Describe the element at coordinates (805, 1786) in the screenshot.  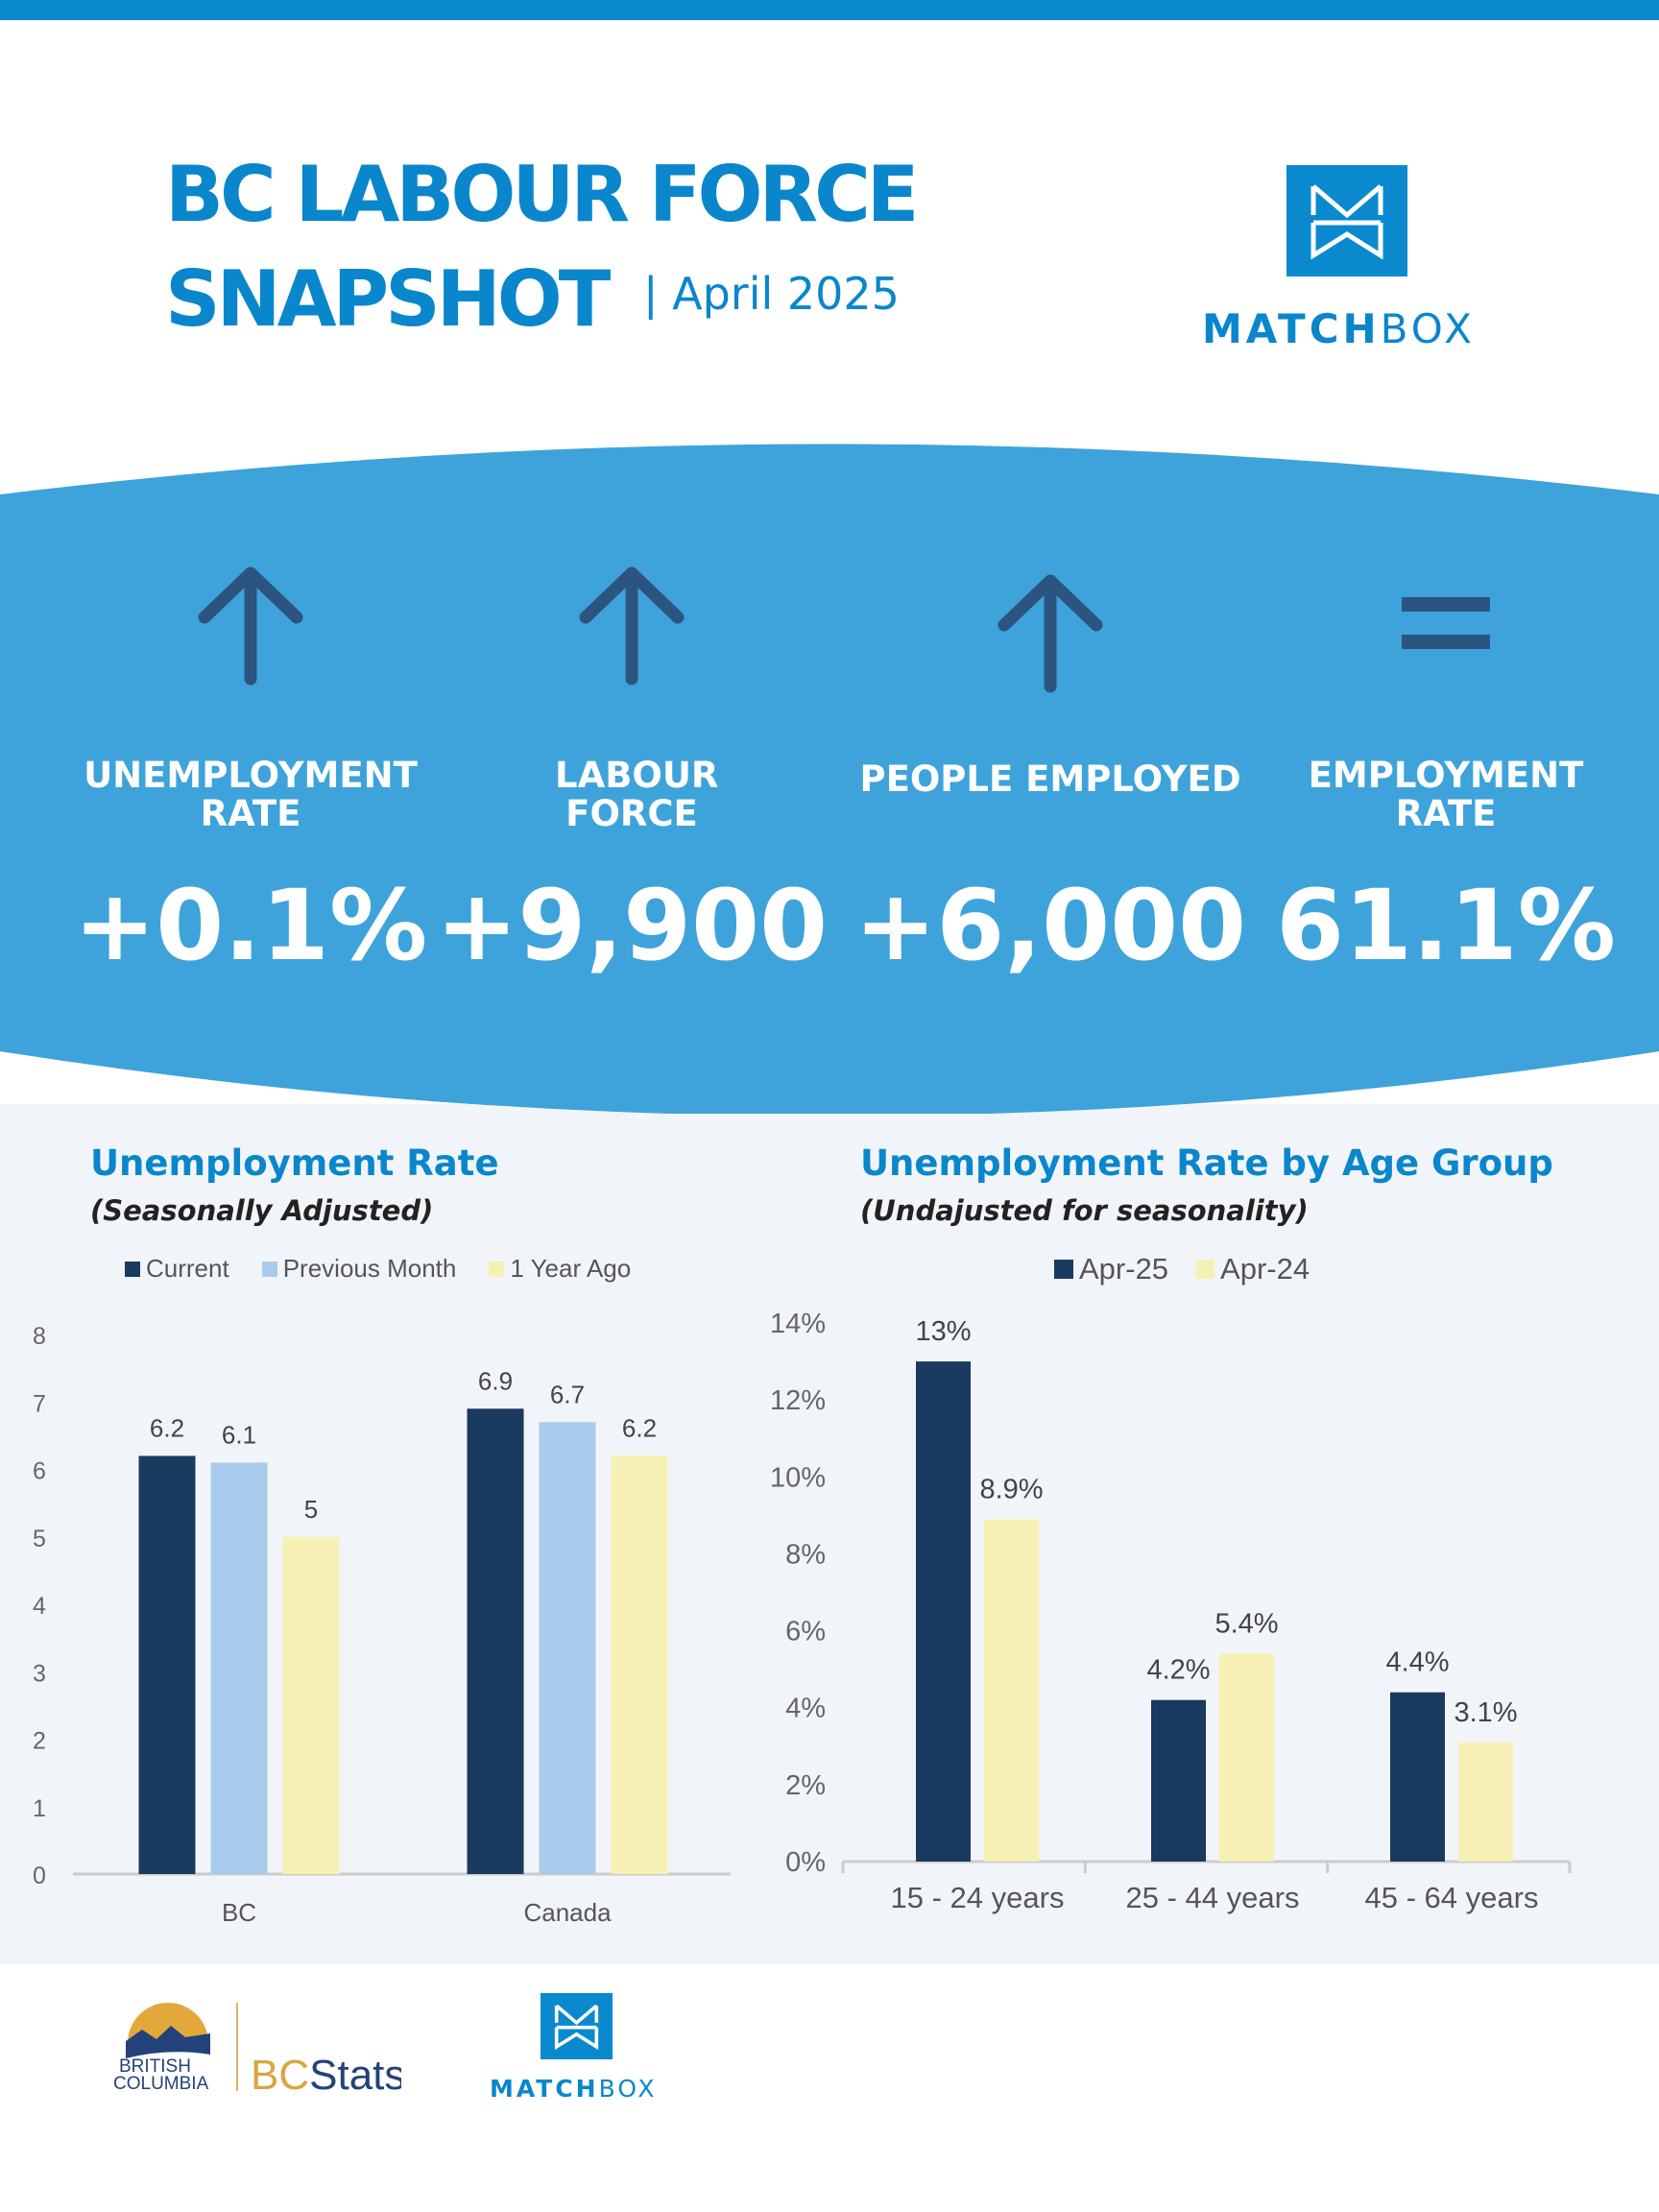
I see `y-tick-label: 2%` at that location.